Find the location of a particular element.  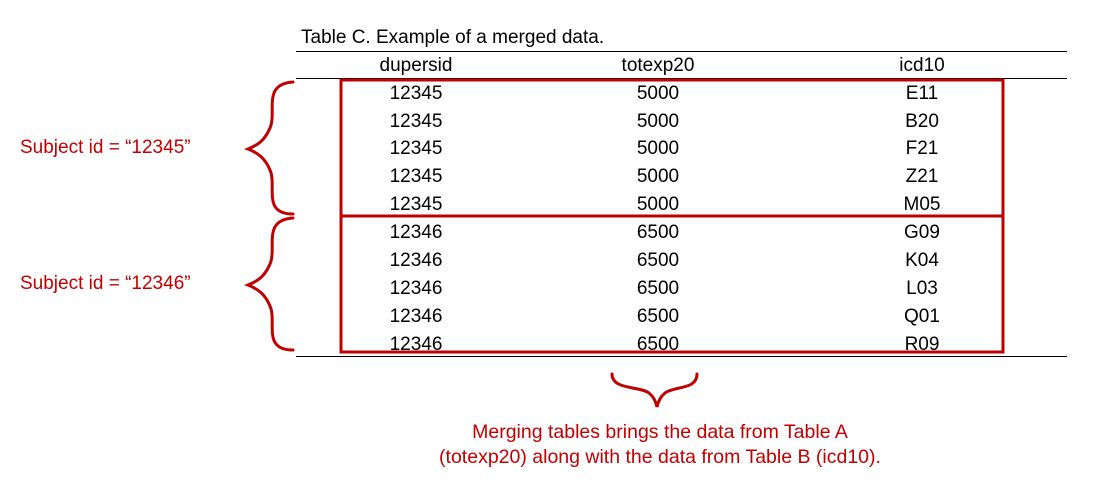

table-top-rule is located at coordinates (681, 51).